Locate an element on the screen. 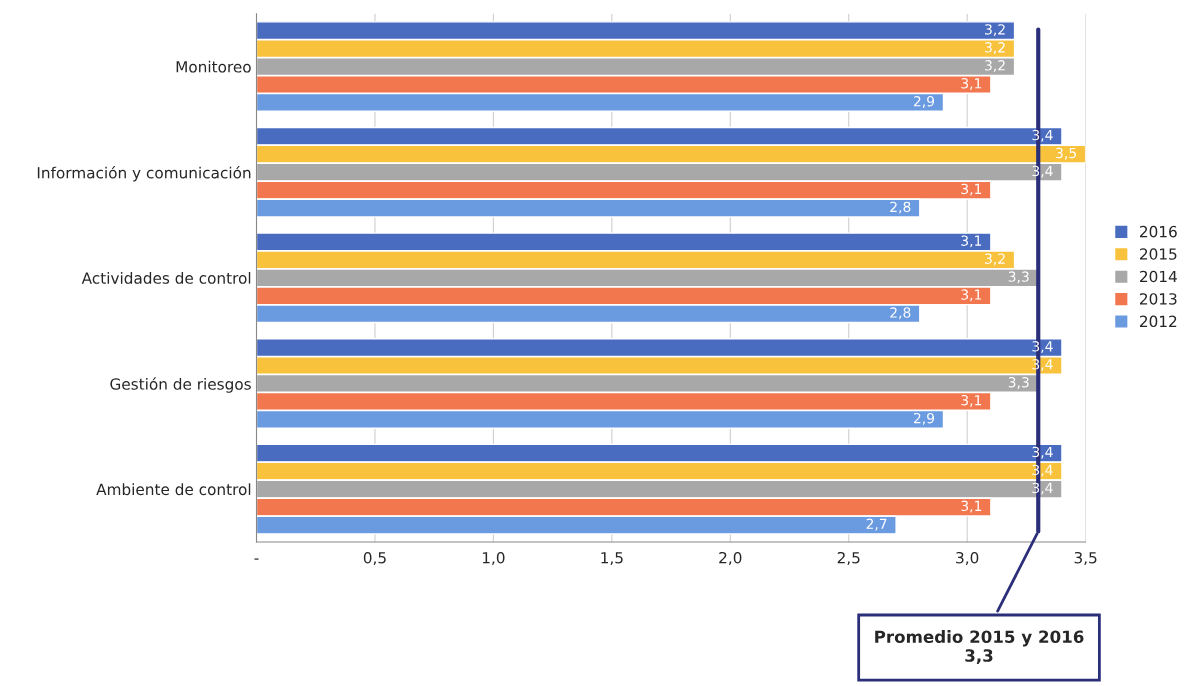  y-tick-label: Información y comunicación is located at coordinates (144, 174).